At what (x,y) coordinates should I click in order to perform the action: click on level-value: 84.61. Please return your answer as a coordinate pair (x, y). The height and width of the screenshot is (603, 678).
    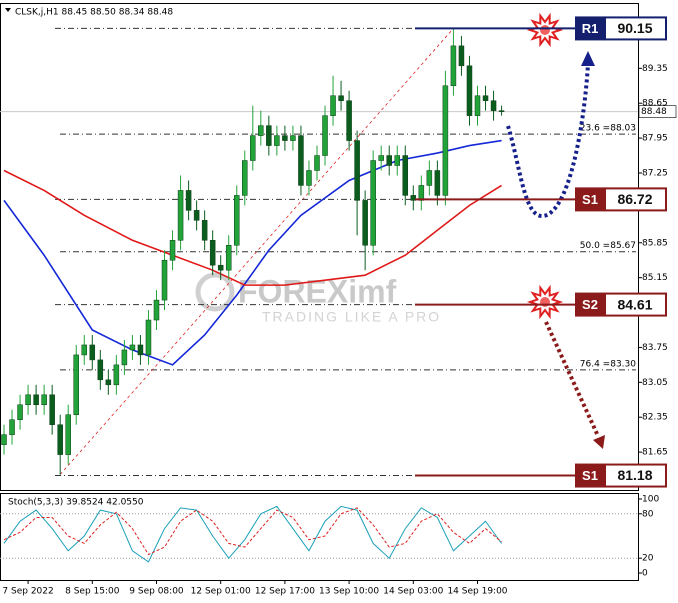
    Looking at the image, I should click on (634, 304).